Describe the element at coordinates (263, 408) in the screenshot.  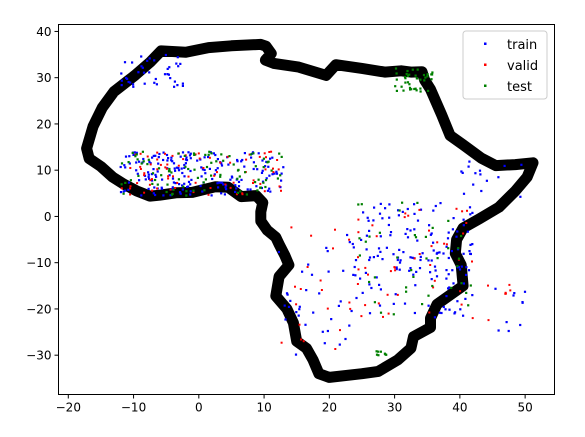
I see `x-tick-label: 10` at that location.